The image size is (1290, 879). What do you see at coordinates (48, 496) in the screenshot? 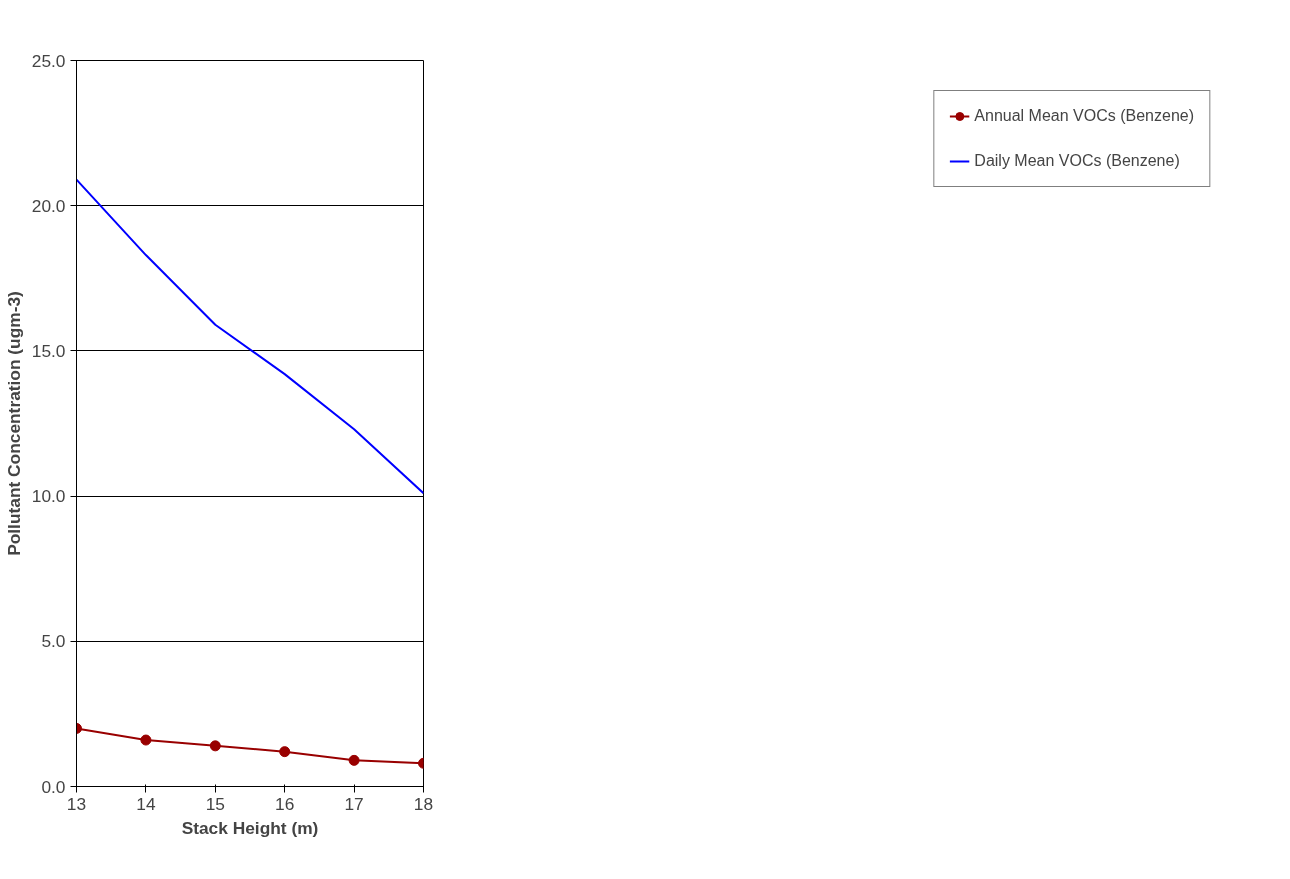
I see `y-tick-label: 10.0` at bounding box center [48, 496].